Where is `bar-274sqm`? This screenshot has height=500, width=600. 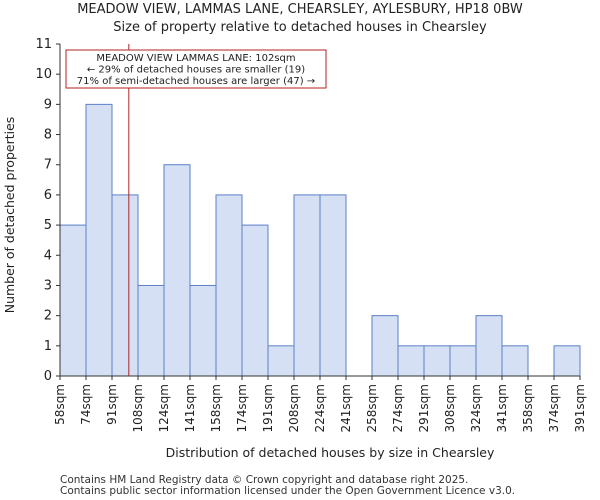
bar-274sqm is located at coordinates (411, 361).